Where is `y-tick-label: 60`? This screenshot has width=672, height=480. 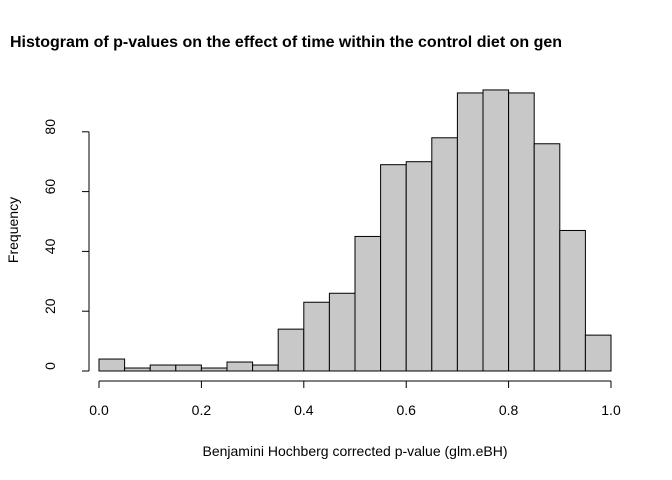
y-tick-label: 60 is located at coordinates (50, 187).